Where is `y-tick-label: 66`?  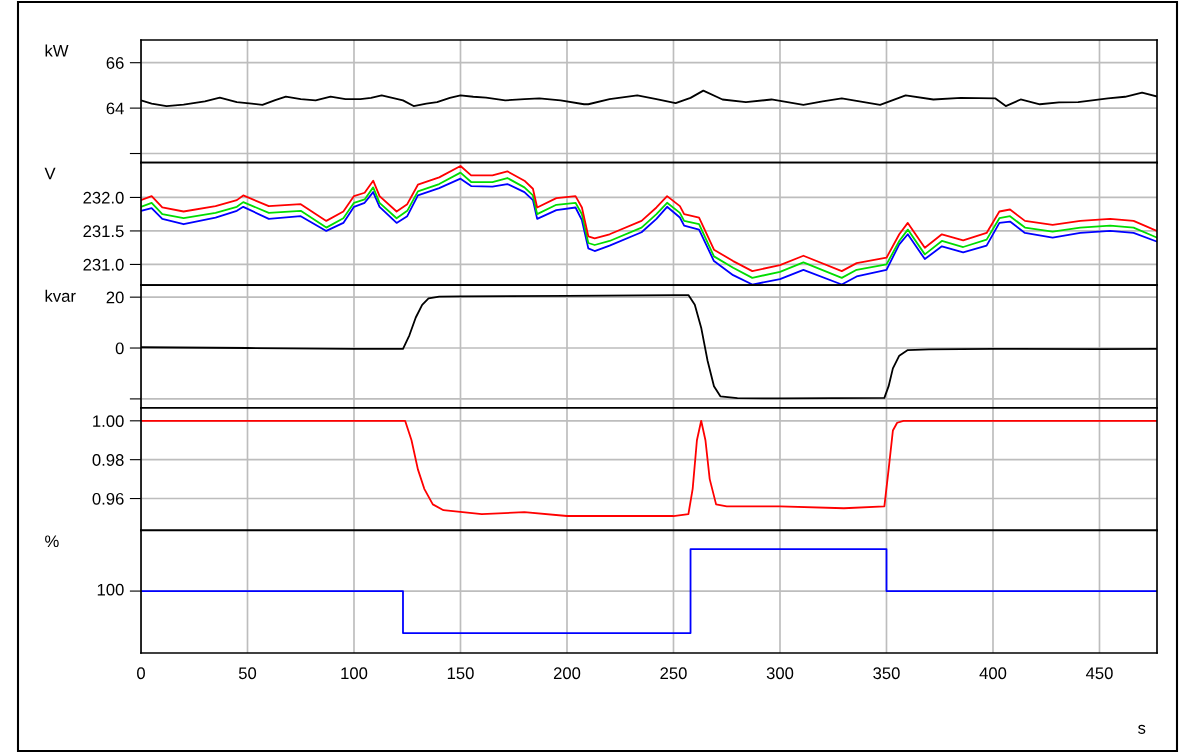
y-tick-label: 66 is located at coordinates (115, 63).